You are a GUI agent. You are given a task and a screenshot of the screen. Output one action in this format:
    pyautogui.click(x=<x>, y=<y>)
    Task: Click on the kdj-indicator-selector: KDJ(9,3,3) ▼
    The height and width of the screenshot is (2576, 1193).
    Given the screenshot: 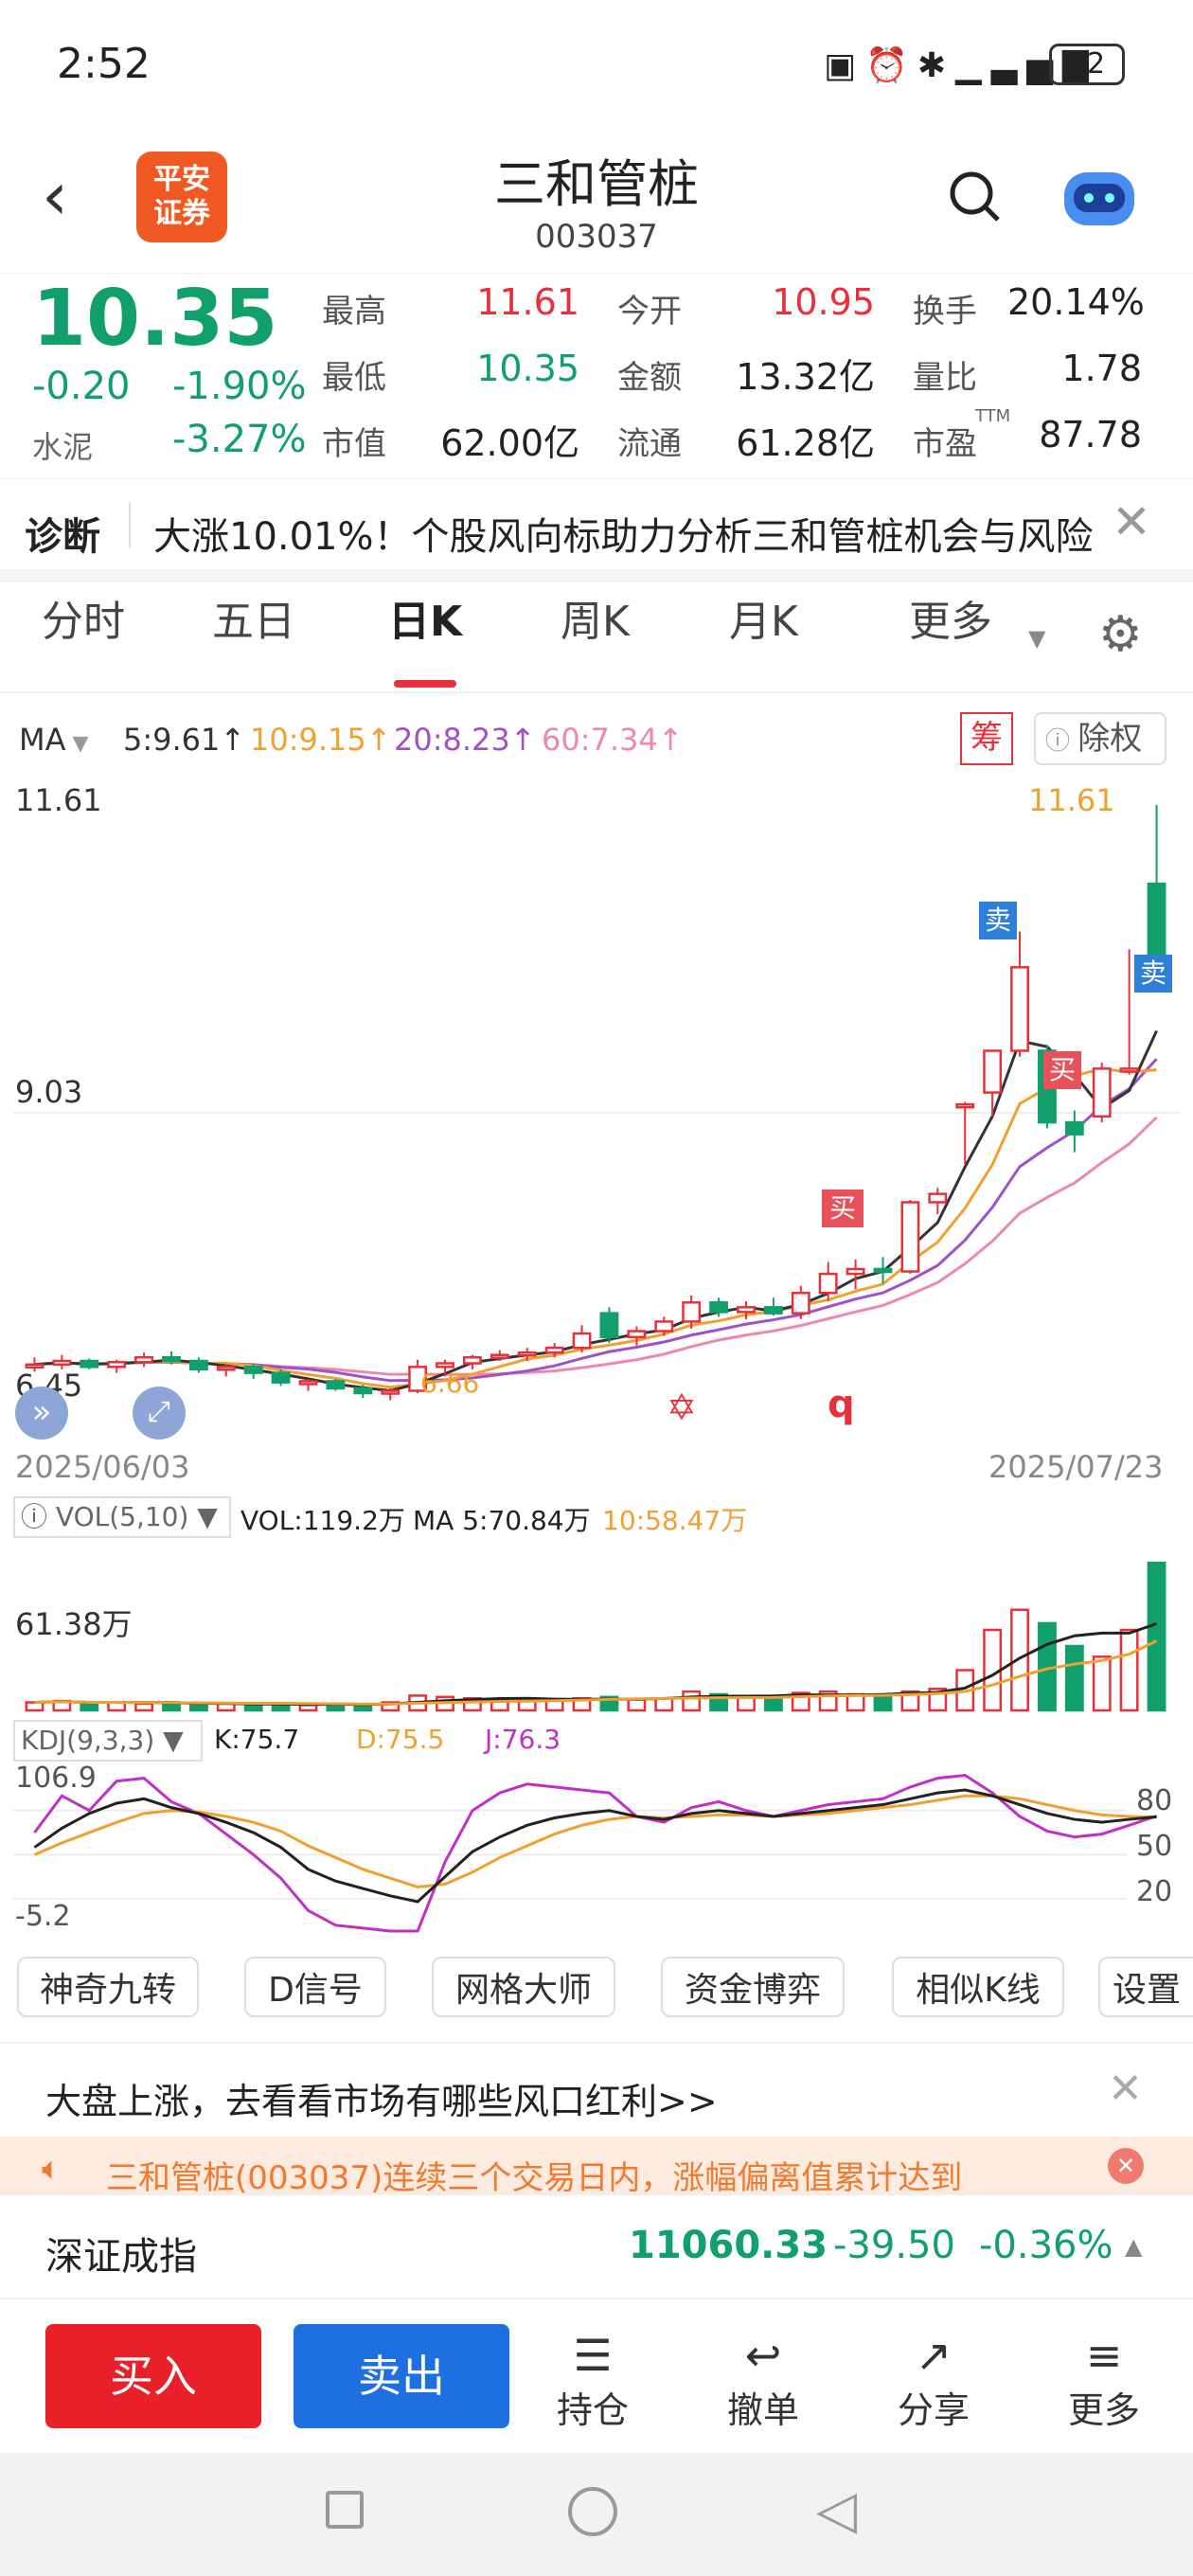 What is the action you would take?
    pyautogui.click(x=108, y=1741)
    